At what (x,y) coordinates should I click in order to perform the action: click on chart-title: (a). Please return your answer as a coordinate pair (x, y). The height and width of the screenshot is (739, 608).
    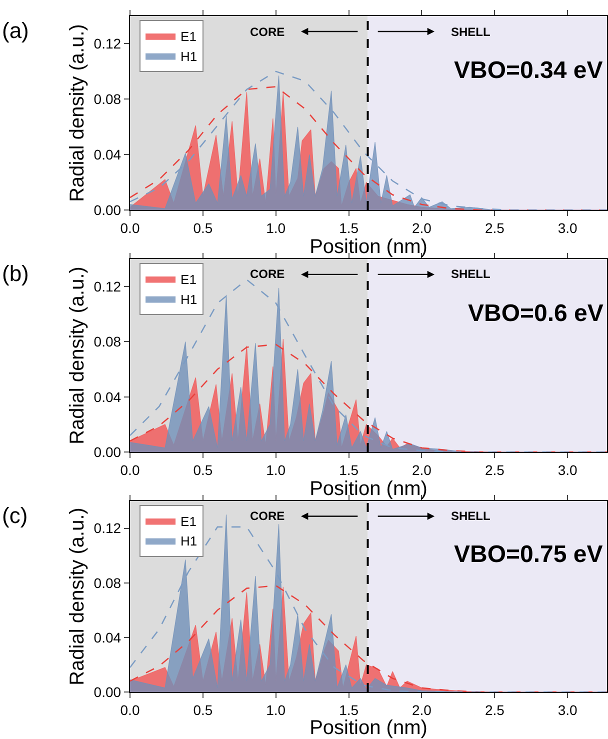
    Looking at the image, I should click on (15, 30).